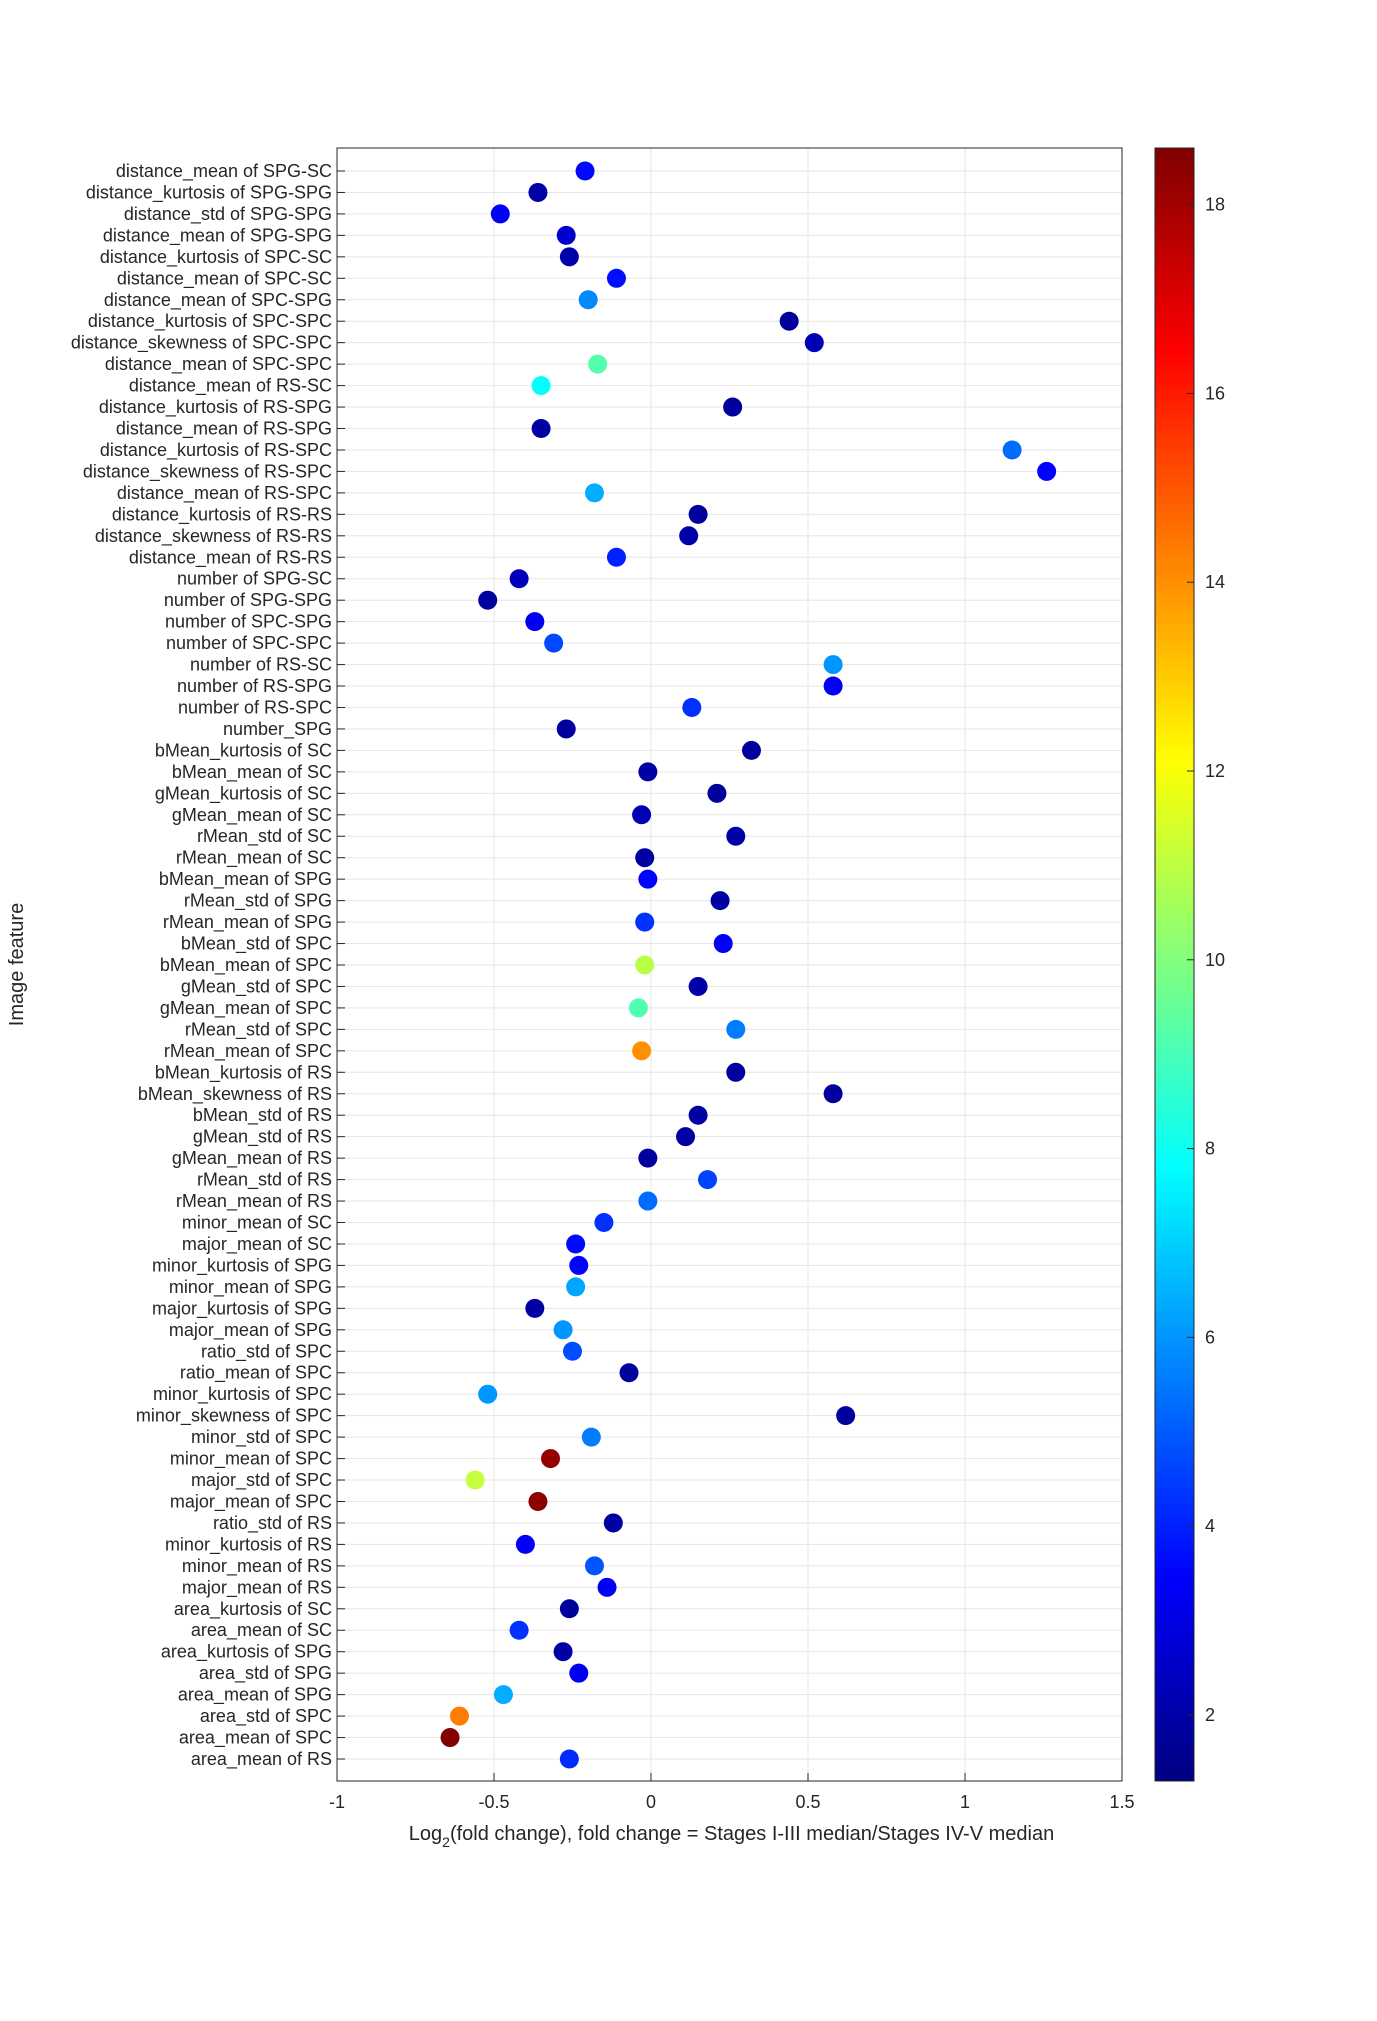  I want to click on colorbar, so click(1174, 964).